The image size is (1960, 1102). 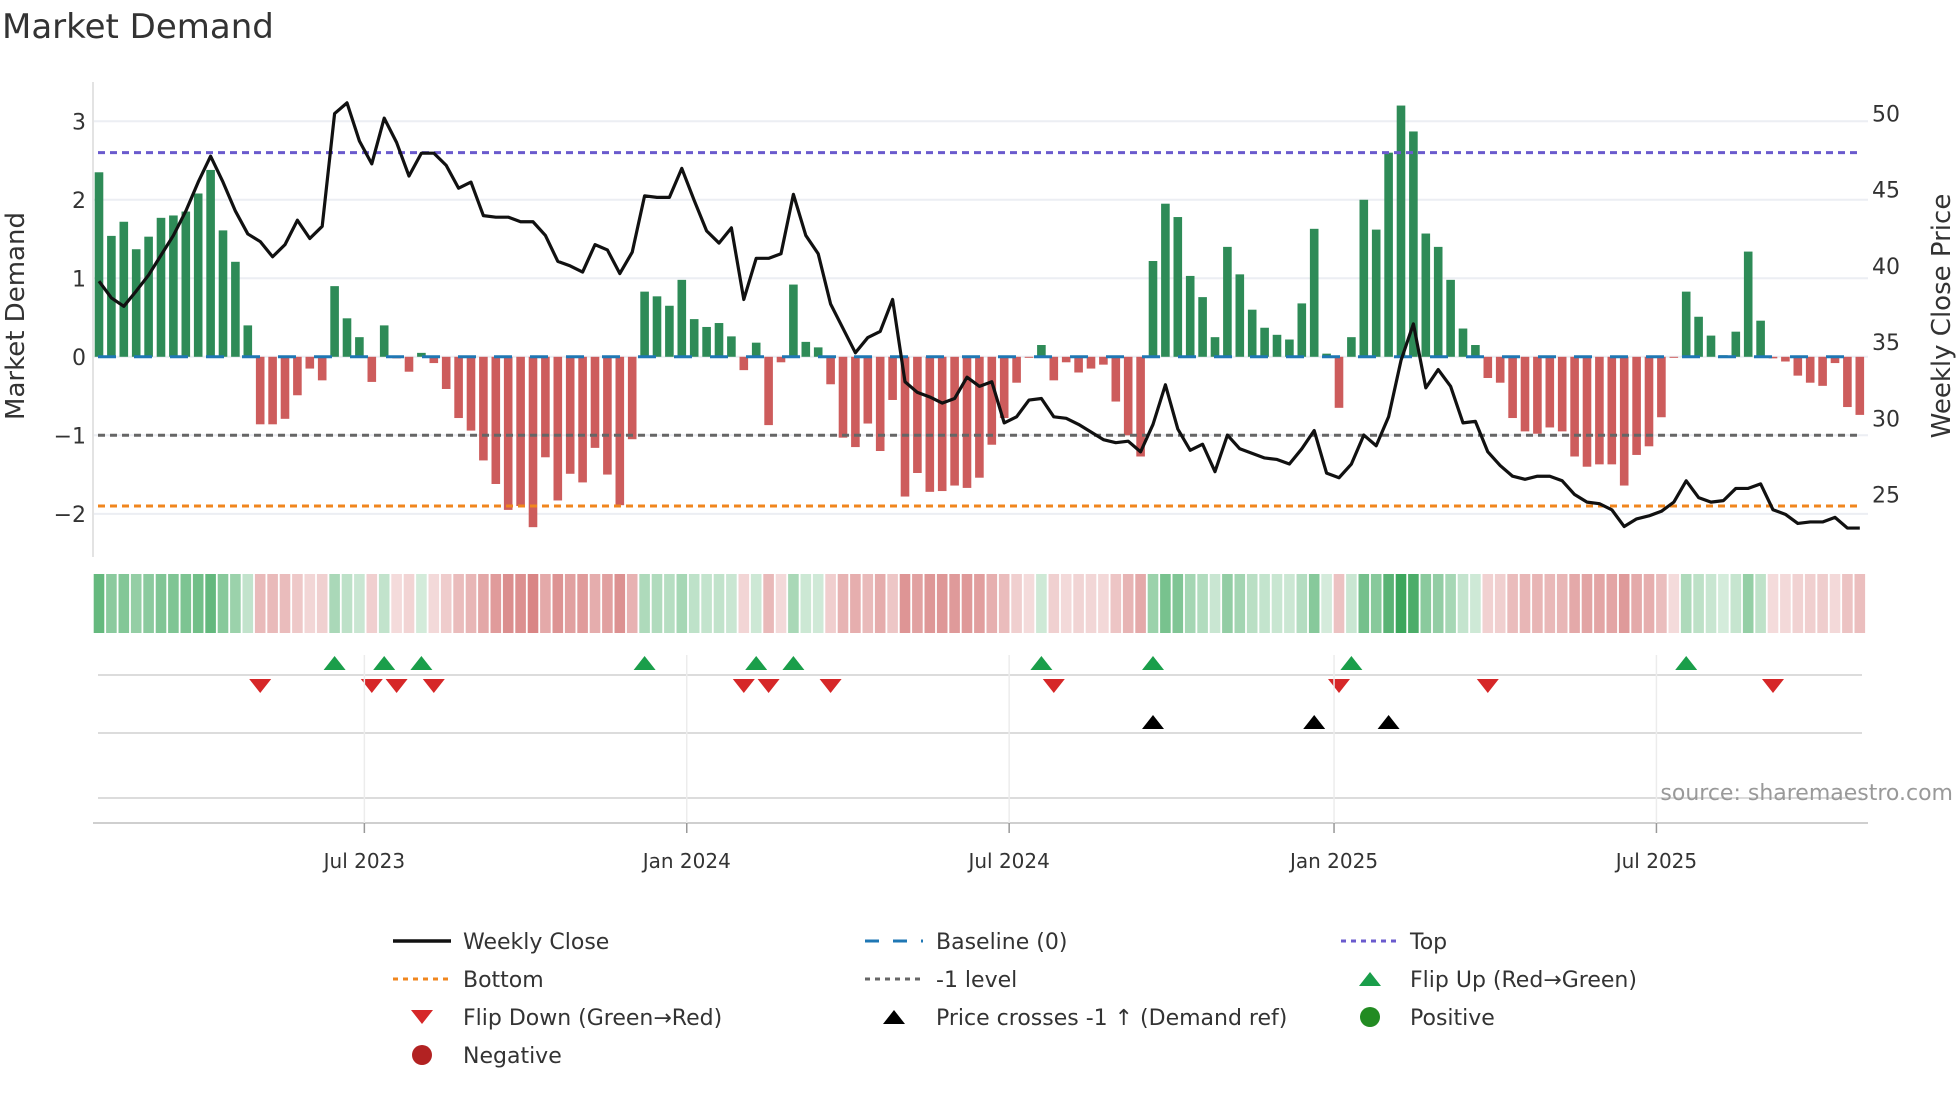 What do you see at coordinates (1370, 979) in the screenshot?
I see `triangle-up-green-icon` at bounding box center [1370, 979].